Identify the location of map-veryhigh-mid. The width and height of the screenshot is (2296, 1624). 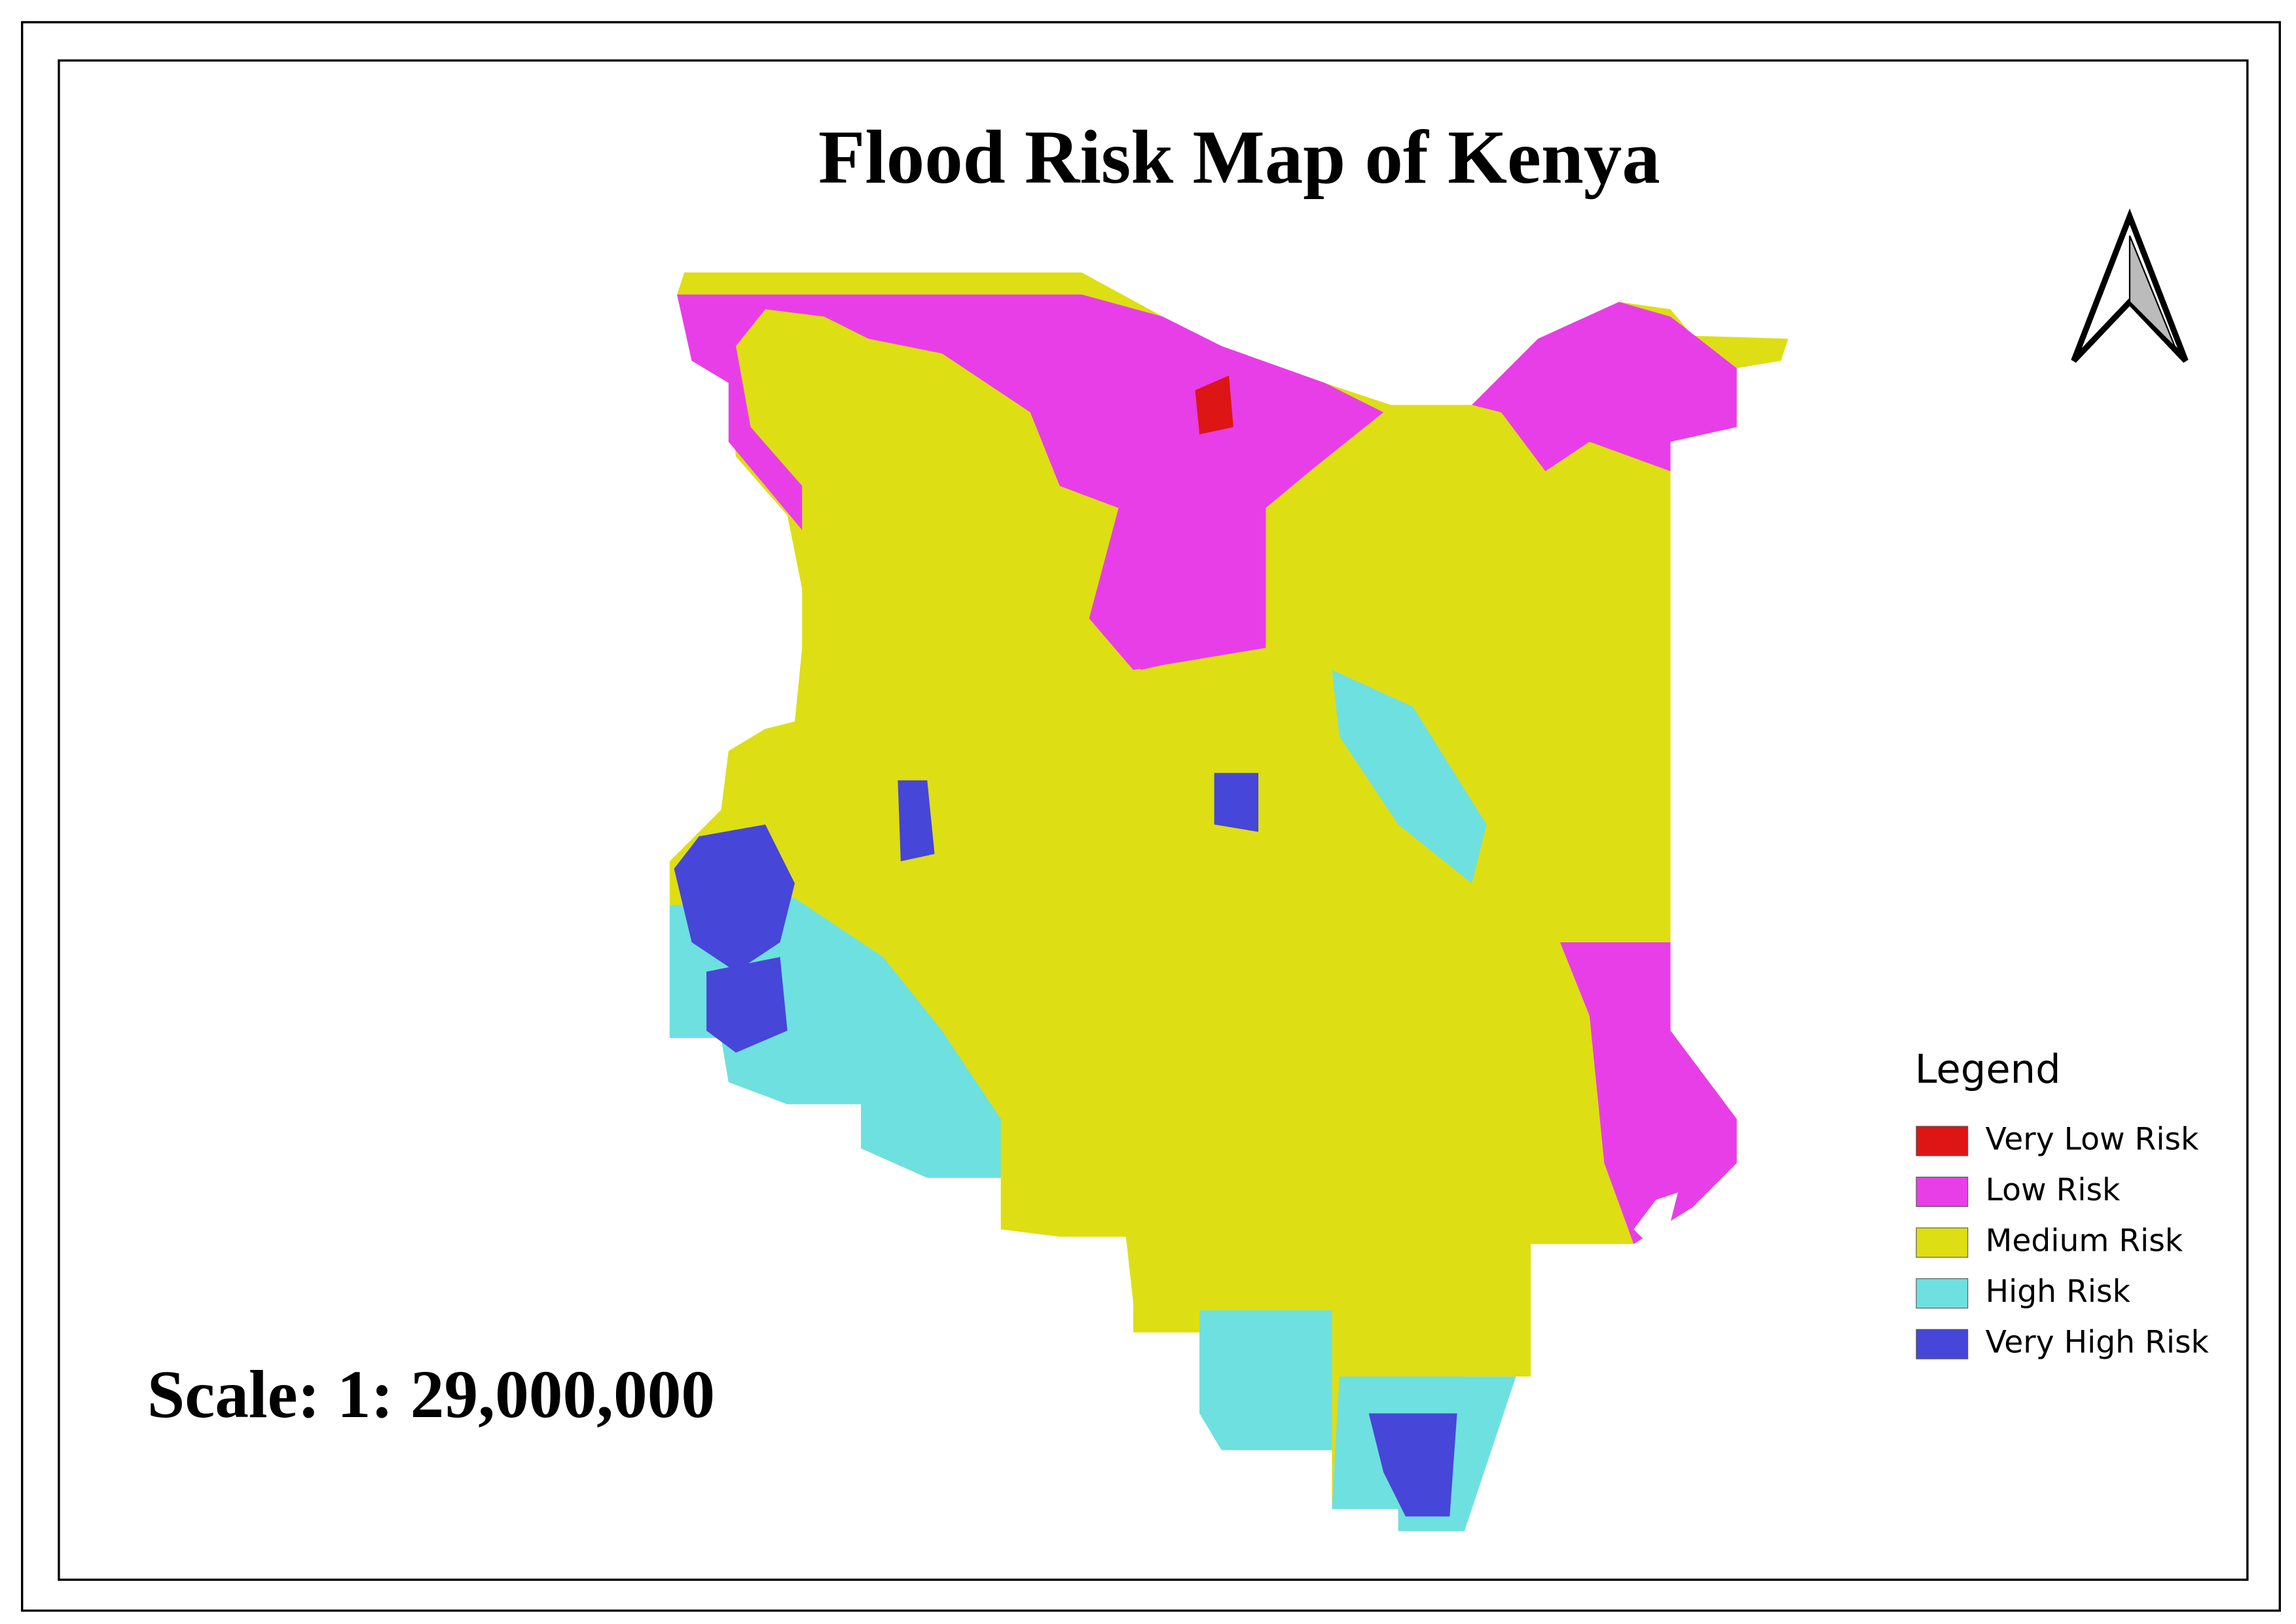
(1236, 802).